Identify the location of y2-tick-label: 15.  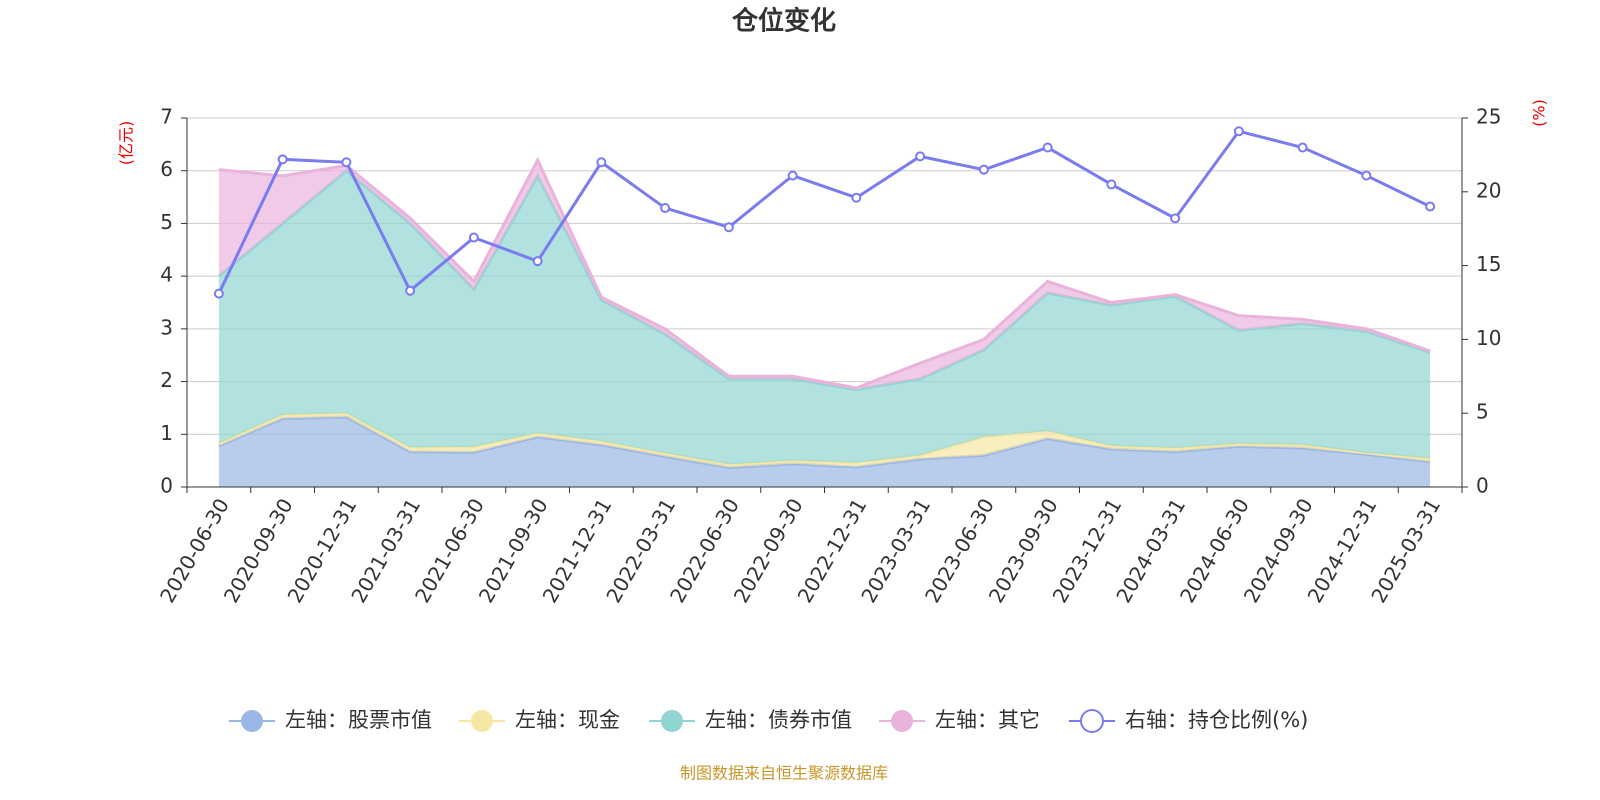
(1488, 264).